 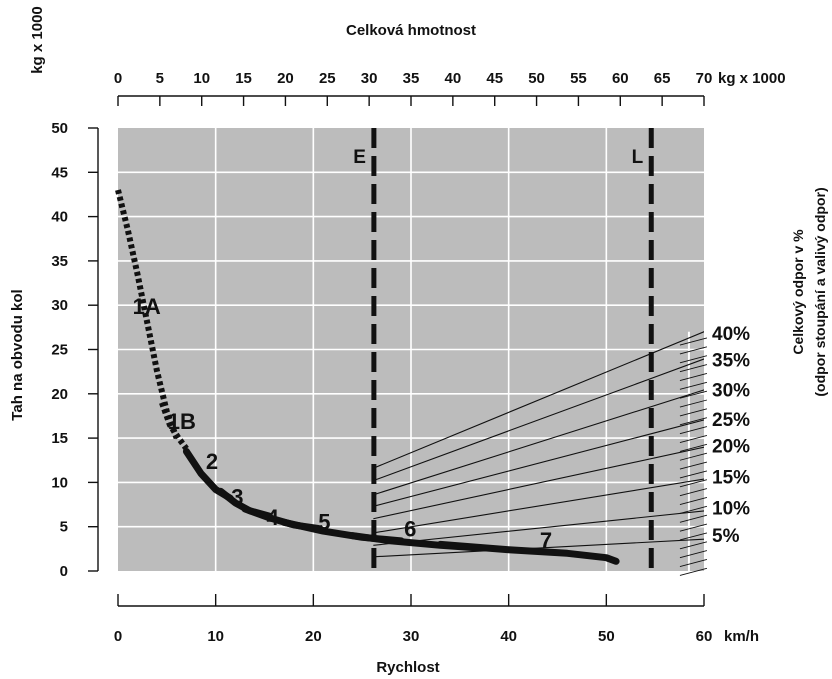 What do you see at coordinates (546, 540) in the screenshot?
I see `series-label: 7` at bounding box center [546, 540].